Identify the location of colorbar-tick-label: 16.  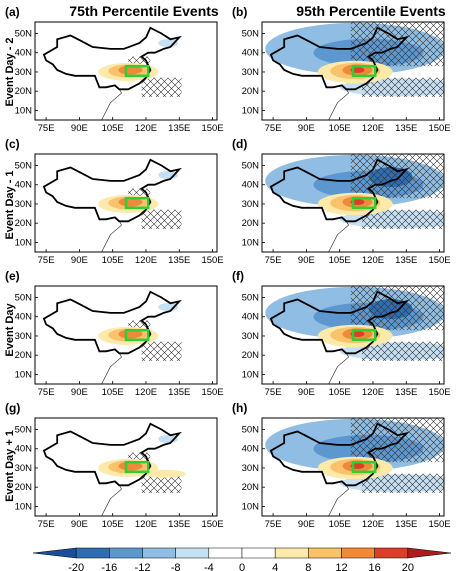
(375, 566).